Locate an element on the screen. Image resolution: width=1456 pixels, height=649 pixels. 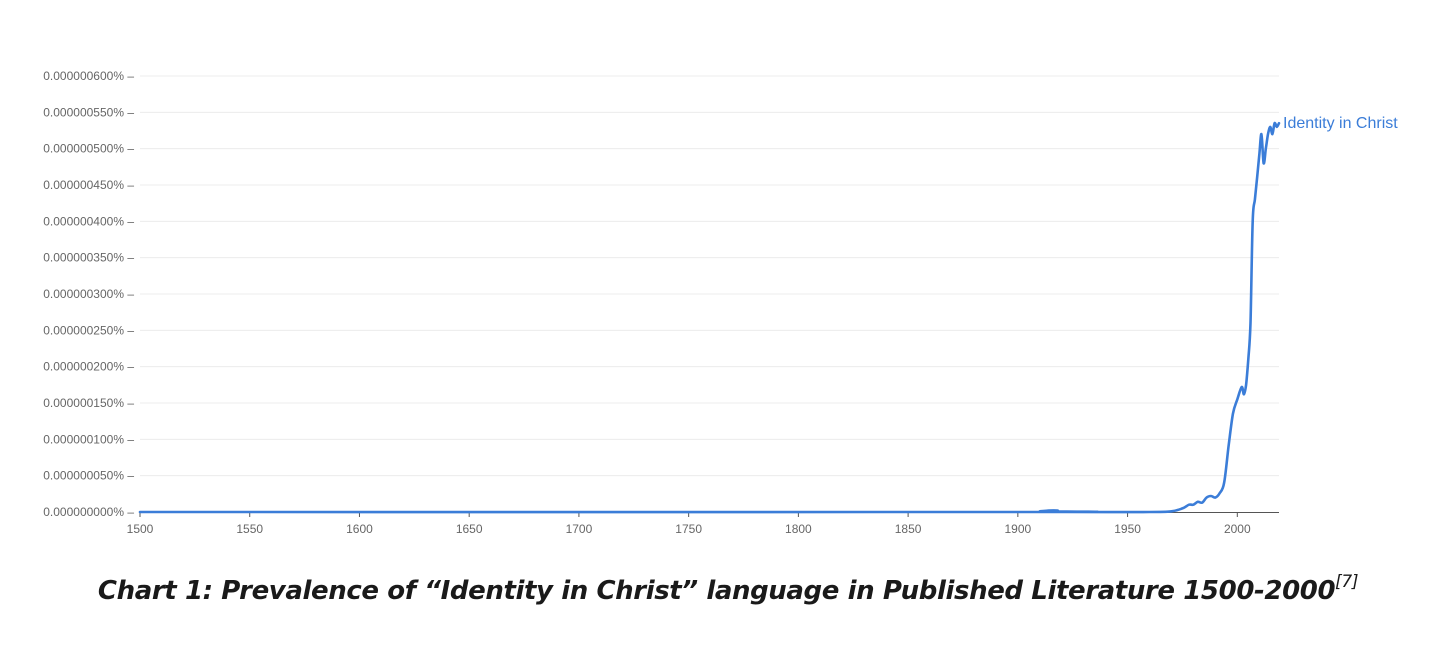
x-tick-label: 1700 is located at coordinates (579, 529).